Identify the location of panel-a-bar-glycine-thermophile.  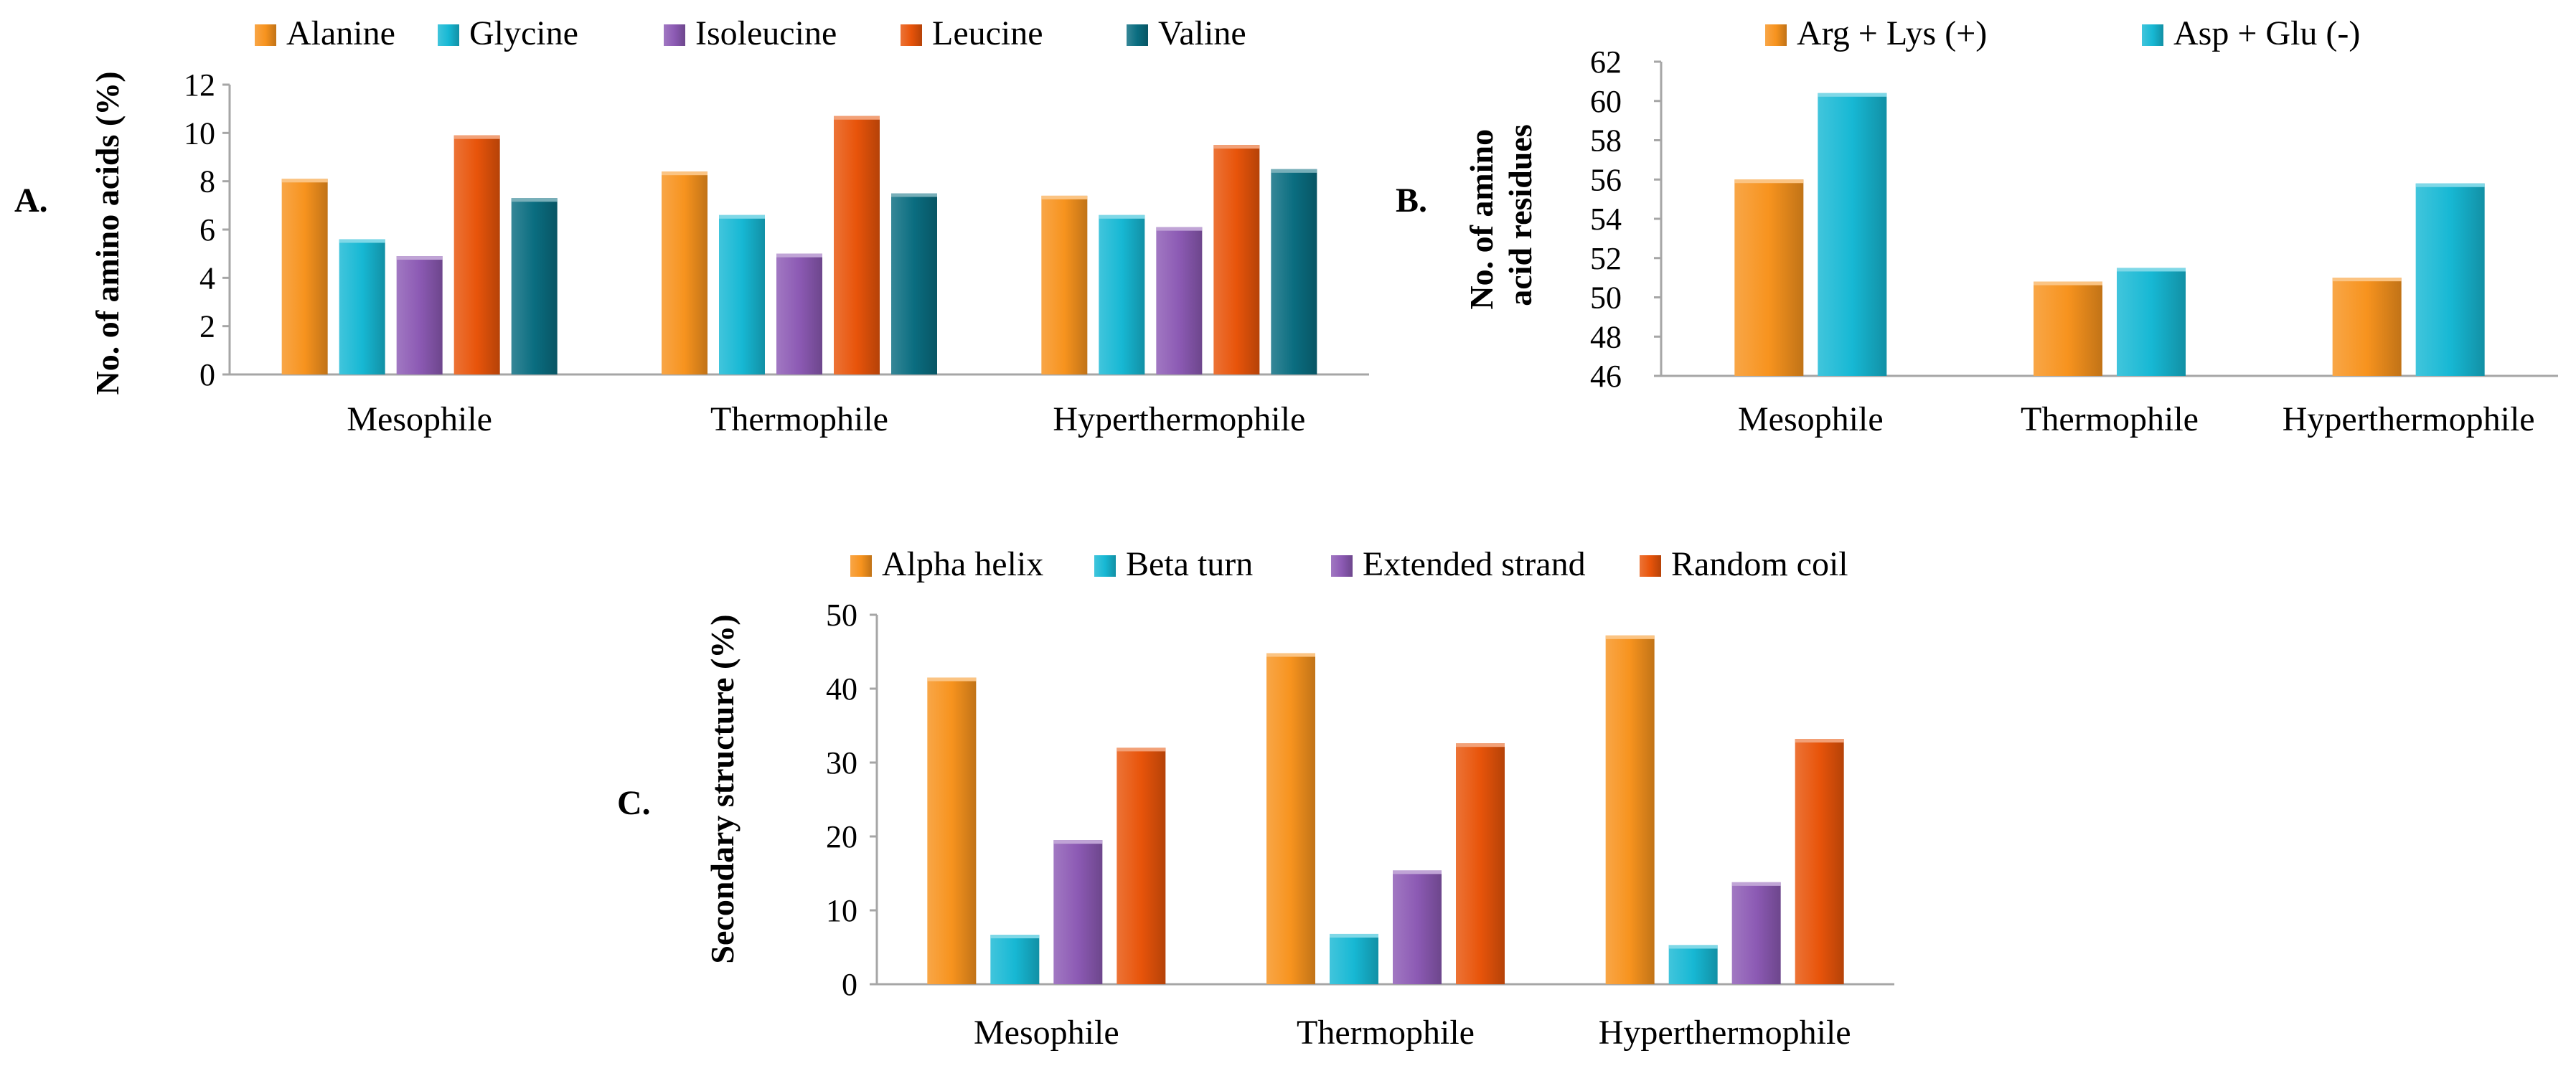
(742, 294).